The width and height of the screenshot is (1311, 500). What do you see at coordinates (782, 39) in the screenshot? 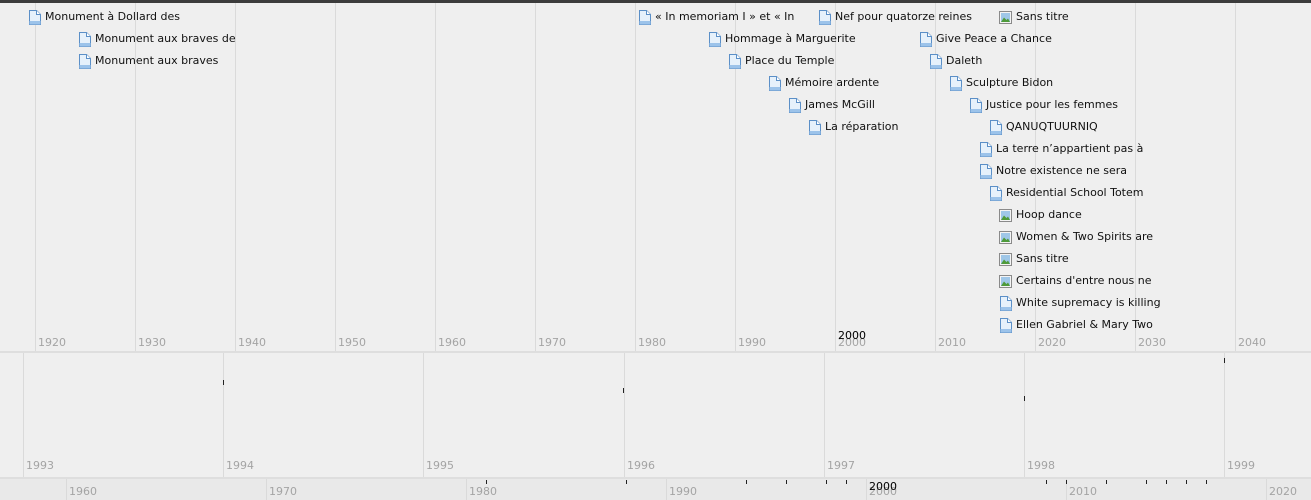
I see `timeline-event: Hommage à Marguerite` at bounding box center [782, 39].